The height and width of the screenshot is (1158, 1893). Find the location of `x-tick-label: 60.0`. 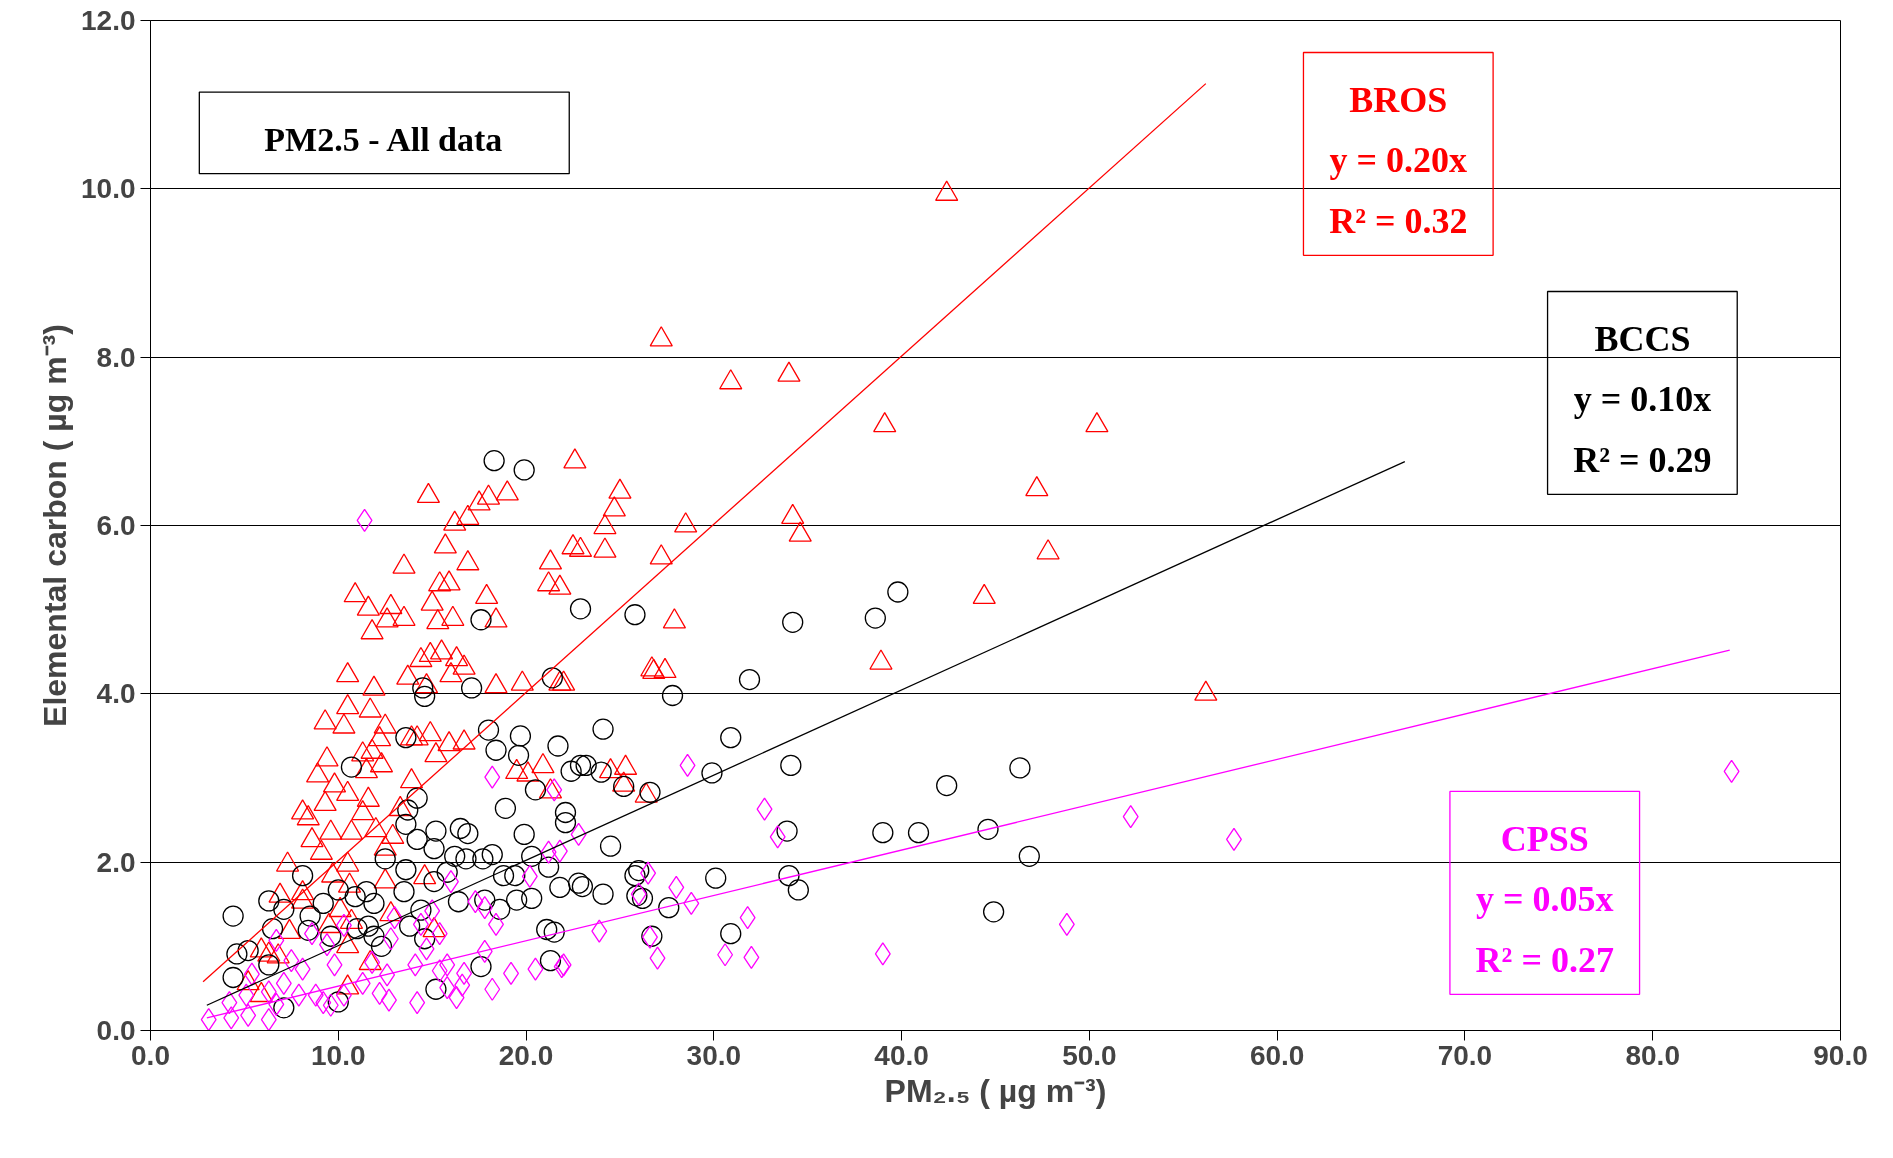

x-tick-label: 60.0 is located at coordinates (1277, 1055).